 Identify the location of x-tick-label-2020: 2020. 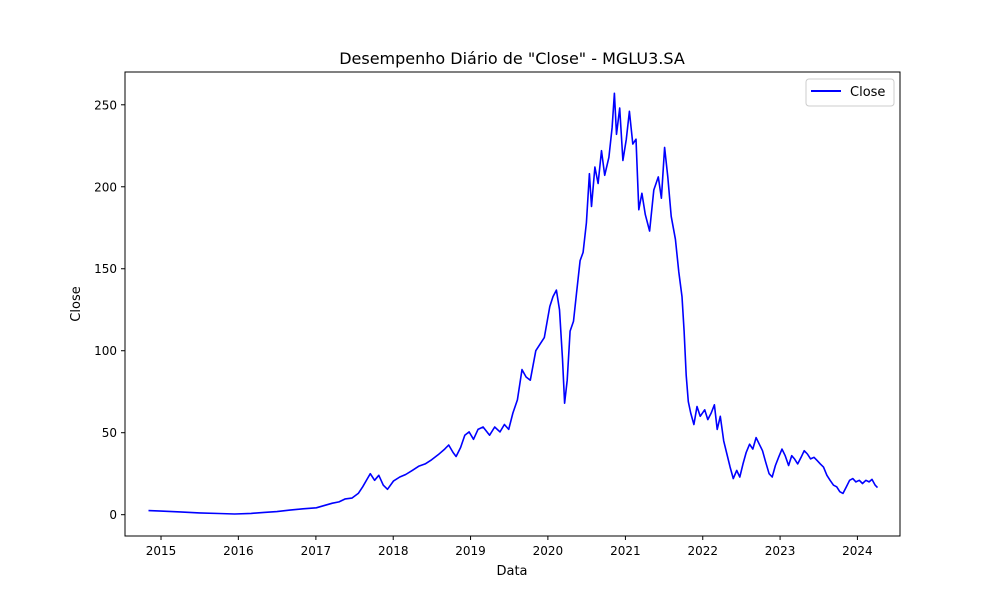
(548, 551).